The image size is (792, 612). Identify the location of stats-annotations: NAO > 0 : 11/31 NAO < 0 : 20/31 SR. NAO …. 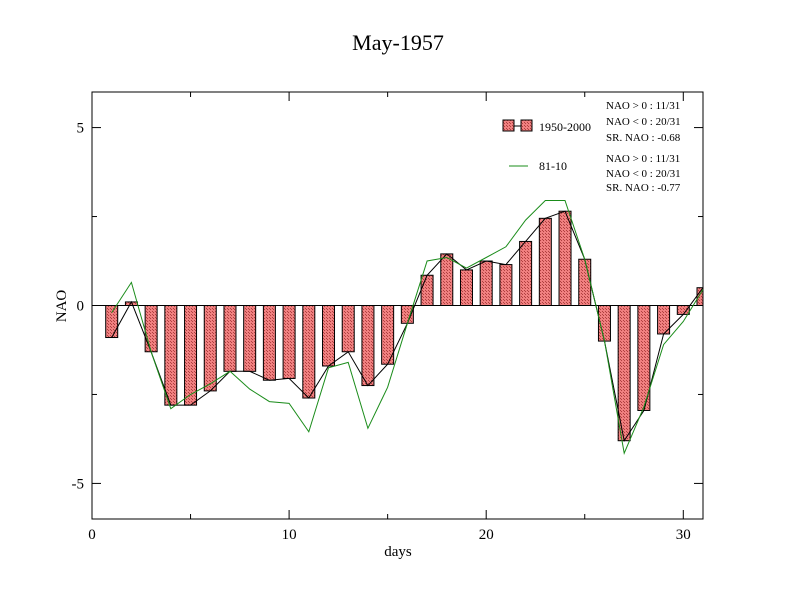
(643, 147).